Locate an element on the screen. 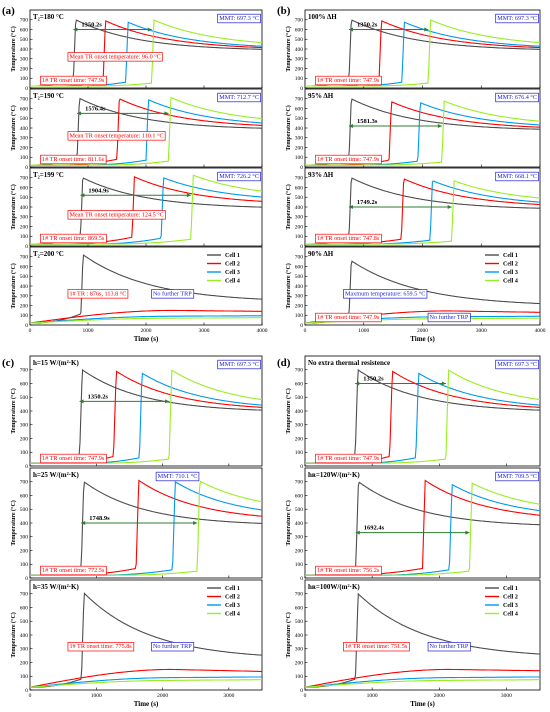 This screenshot has height=712, width=550. interval-label: 1748.9s is located at coordinates (99, 518).